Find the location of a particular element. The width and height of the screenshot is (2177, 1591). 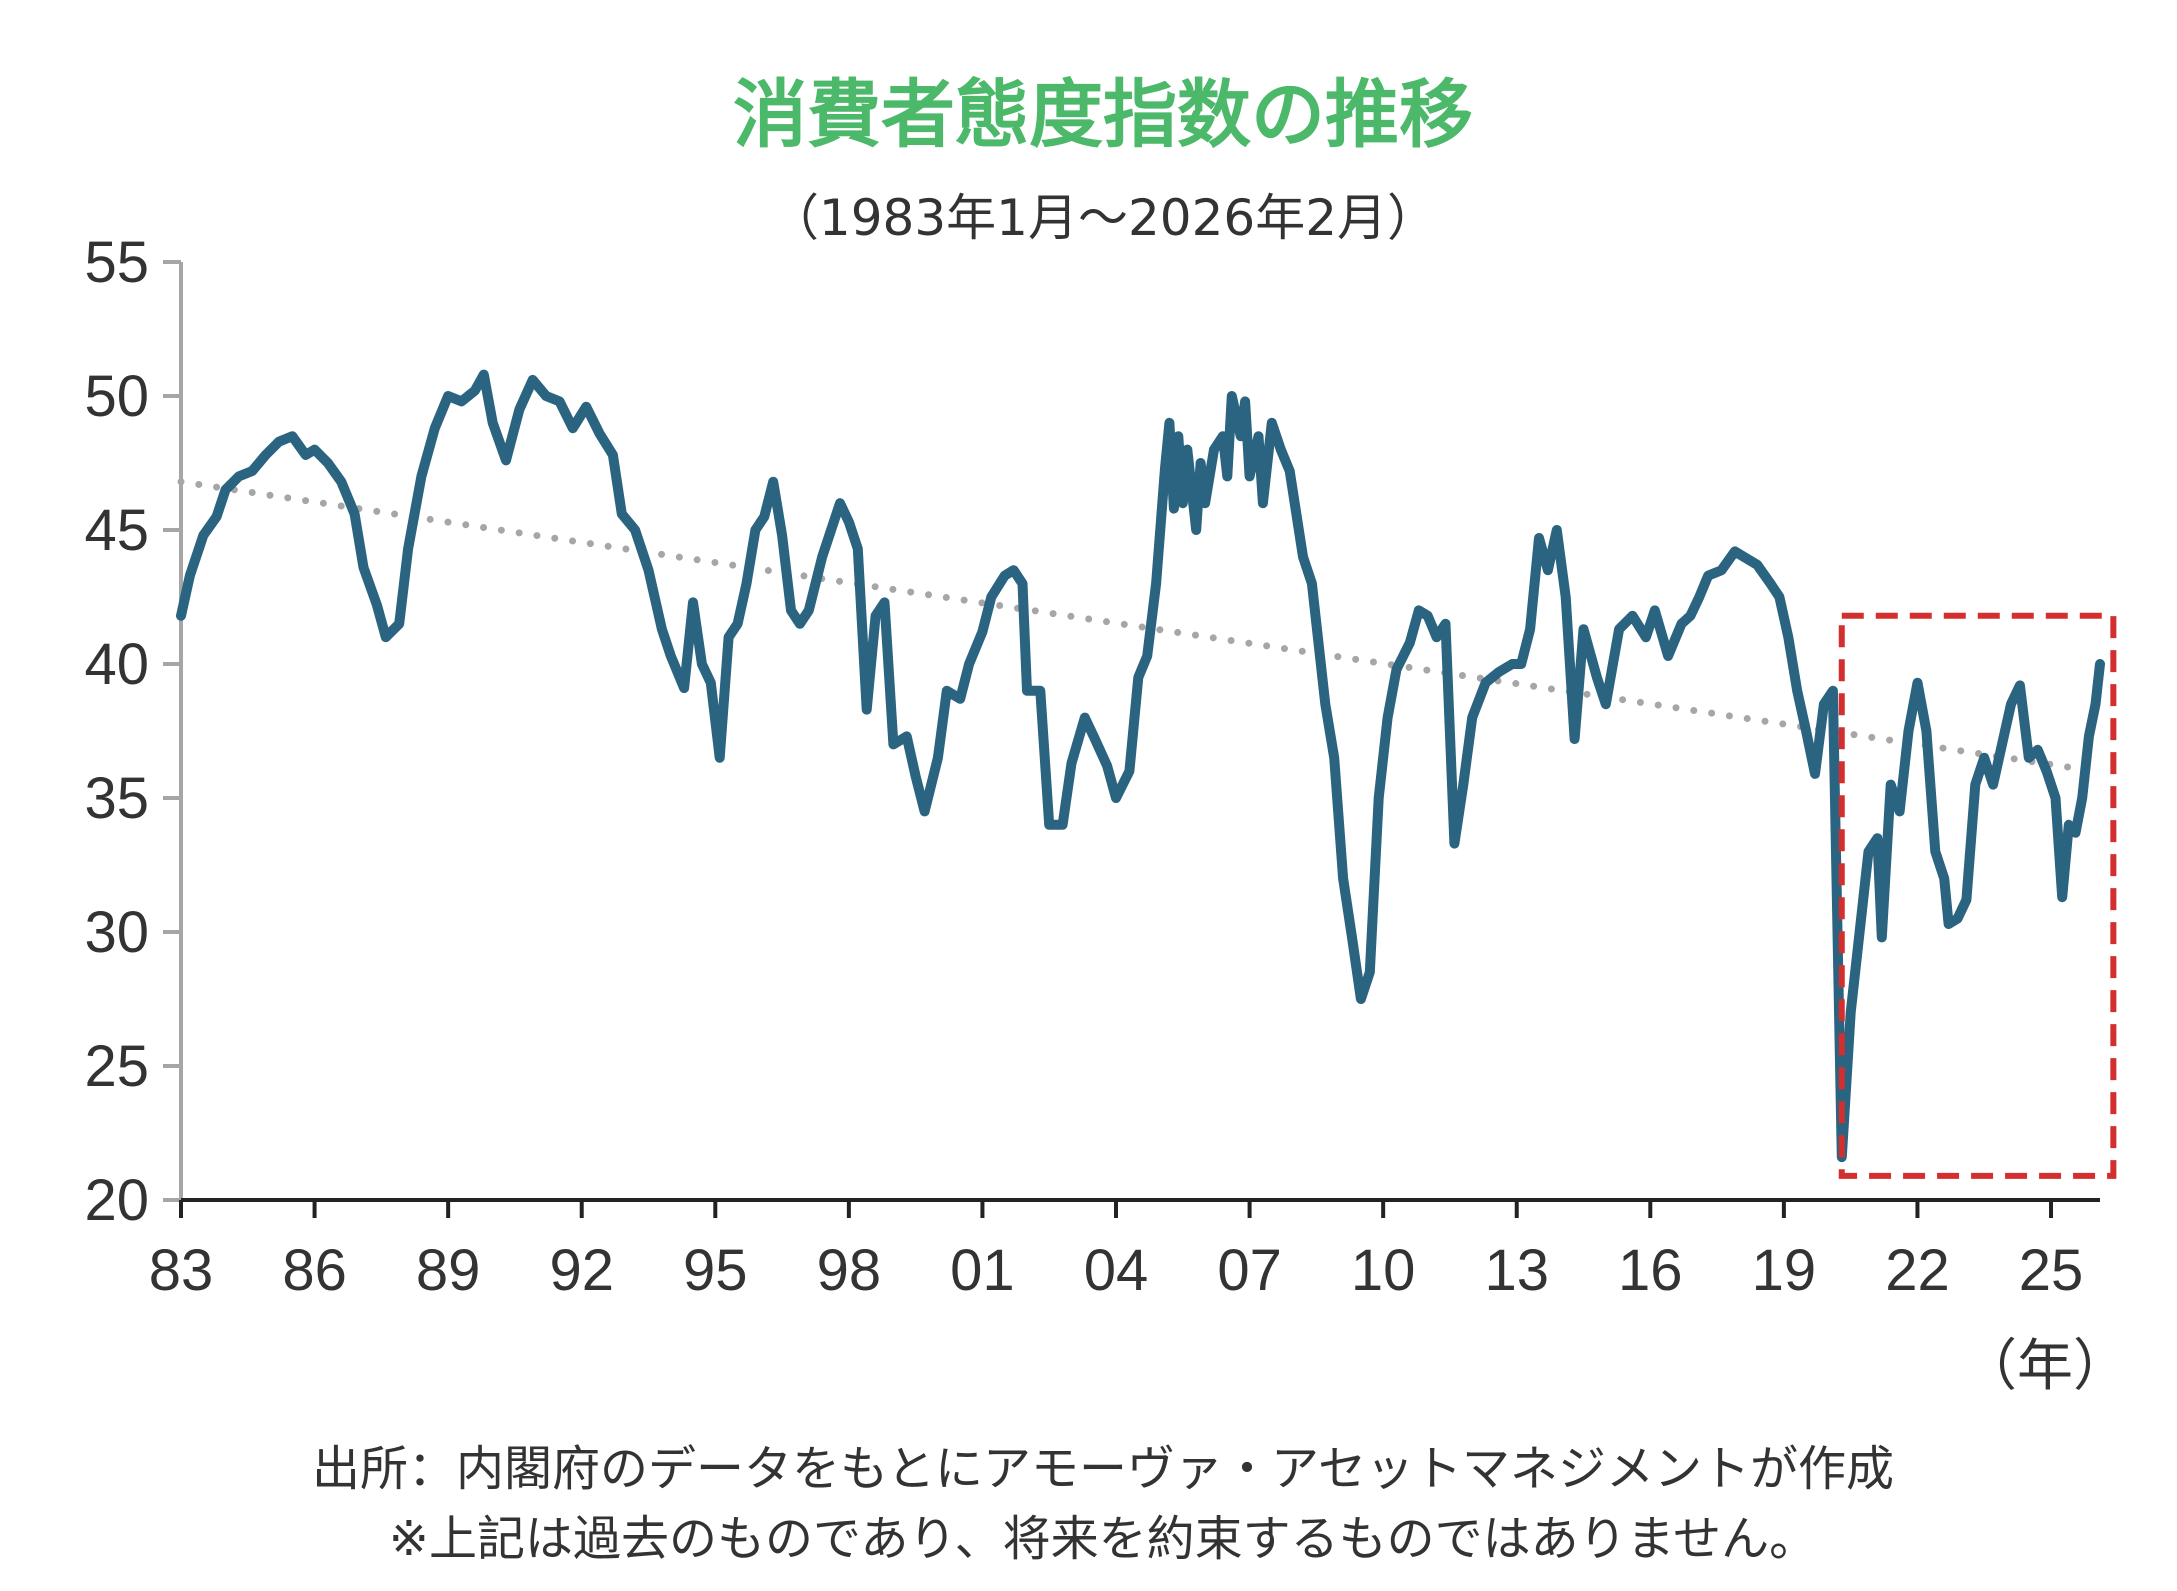

x-tick-label: 92 is located at coordinates (581, 1270).